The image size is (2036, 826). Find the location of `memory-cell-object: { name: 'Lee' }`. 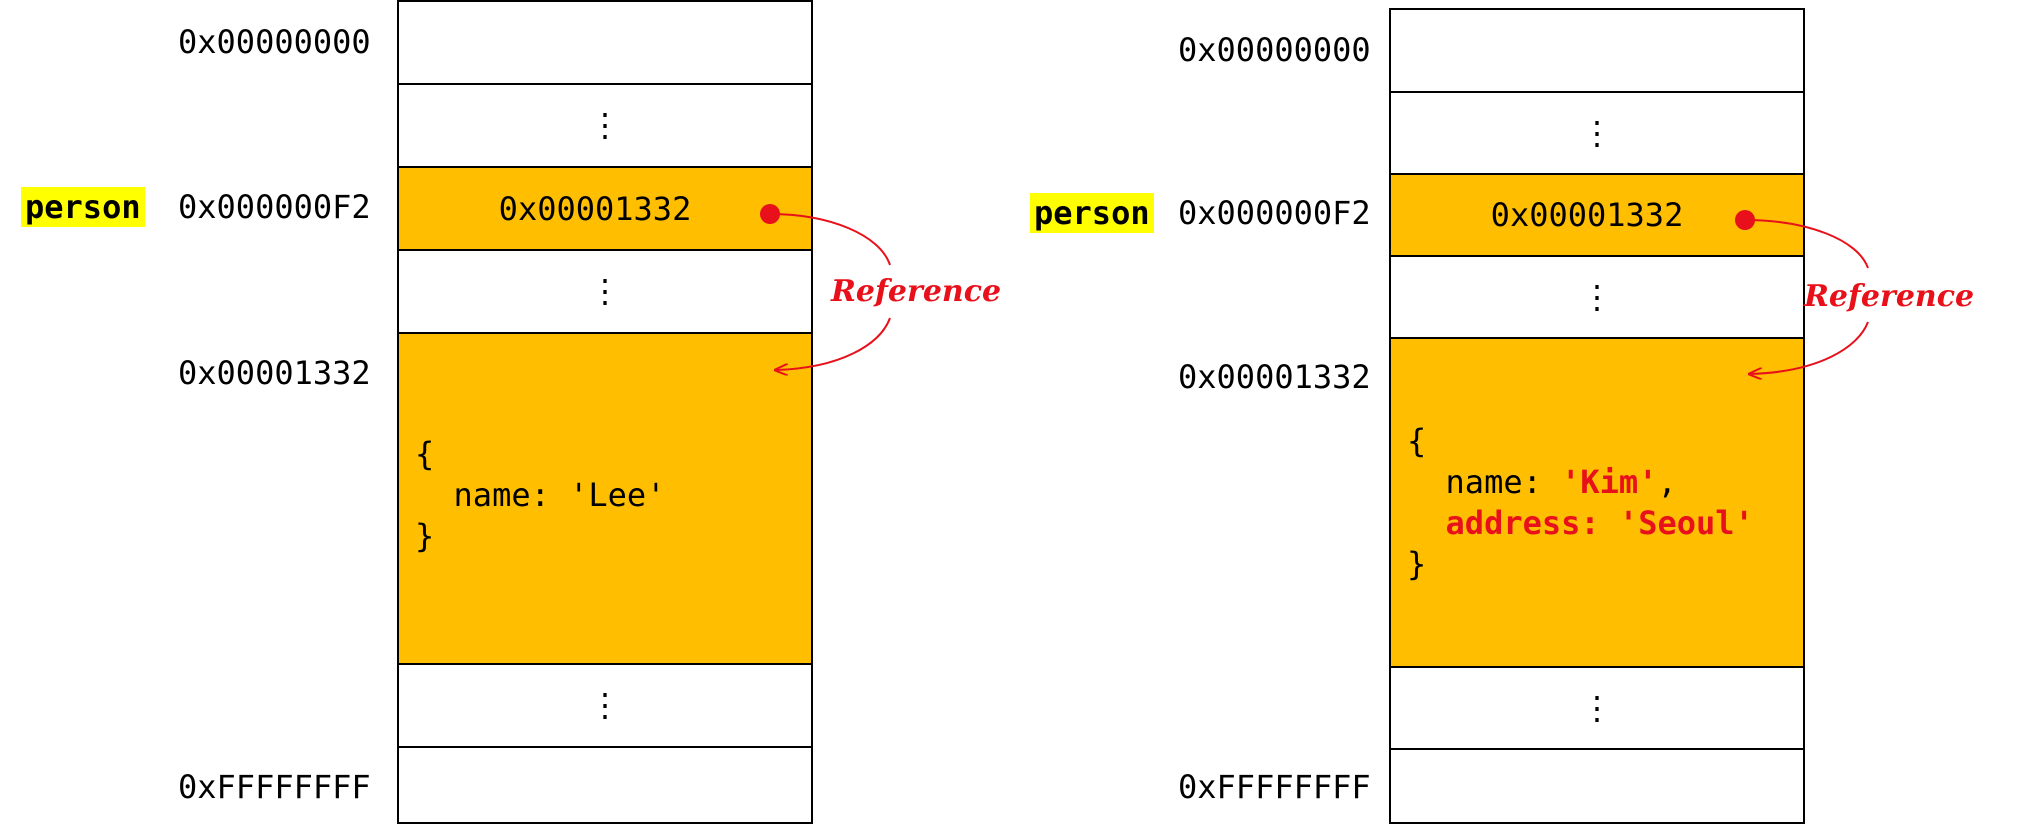

memory-cell-object: { name: 'Lee' } is located at coordinates (605, 499).